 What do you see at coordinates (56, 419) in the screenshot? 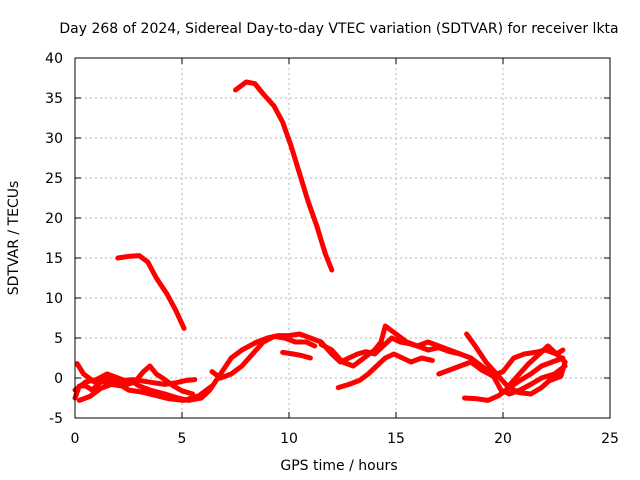
I see `y-tick-label: -5` at bounding box center [56, 419].